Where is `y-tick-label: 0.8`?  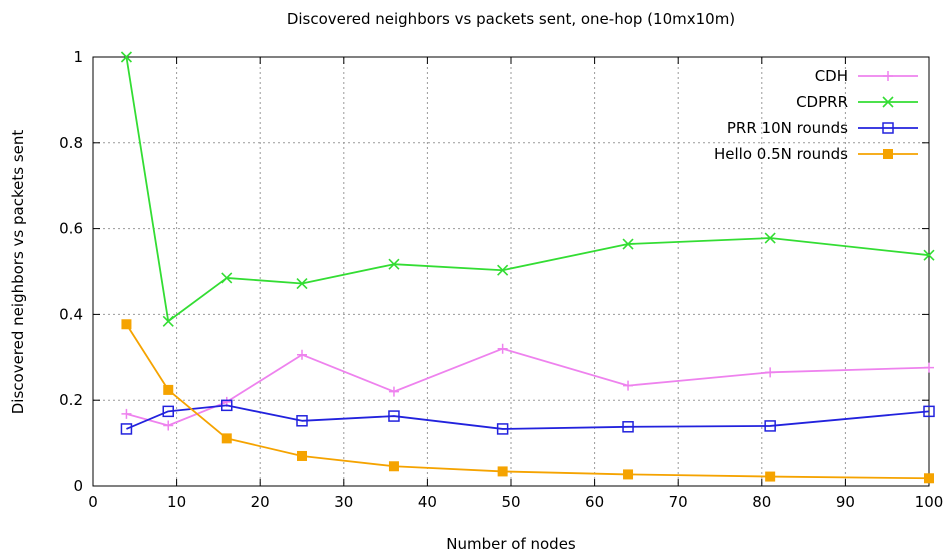 y-tick-label: 0.8 is located at coordinates (71, 143).